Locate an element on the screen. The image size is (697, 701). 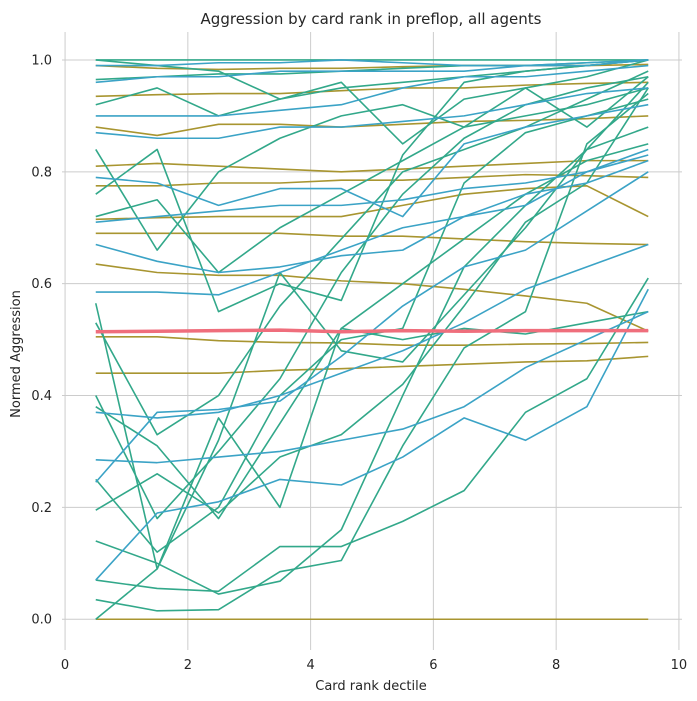
x-tick-label: 6 is located at coordinates (433, 665).